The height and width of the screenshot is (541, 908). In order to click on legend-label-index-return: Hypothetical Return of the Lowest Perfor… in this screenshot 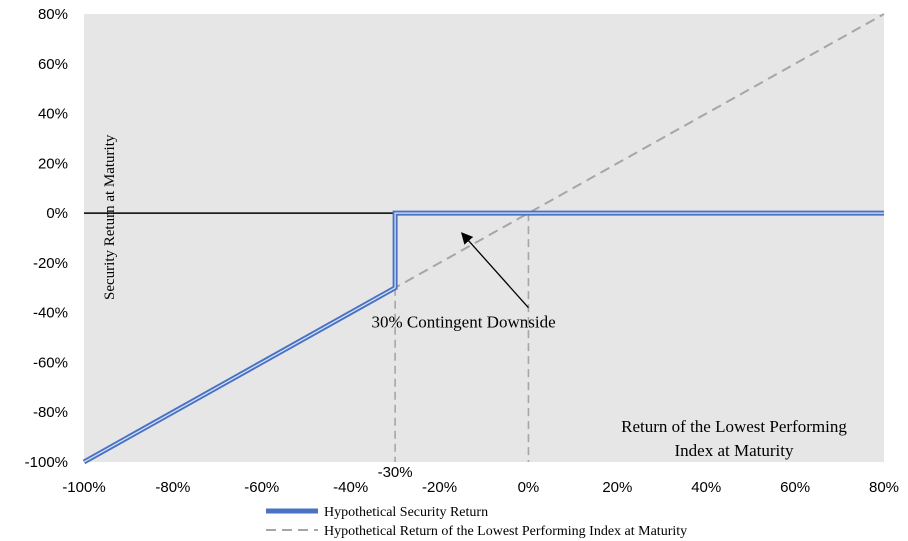, I will do `click(505, 531)`.